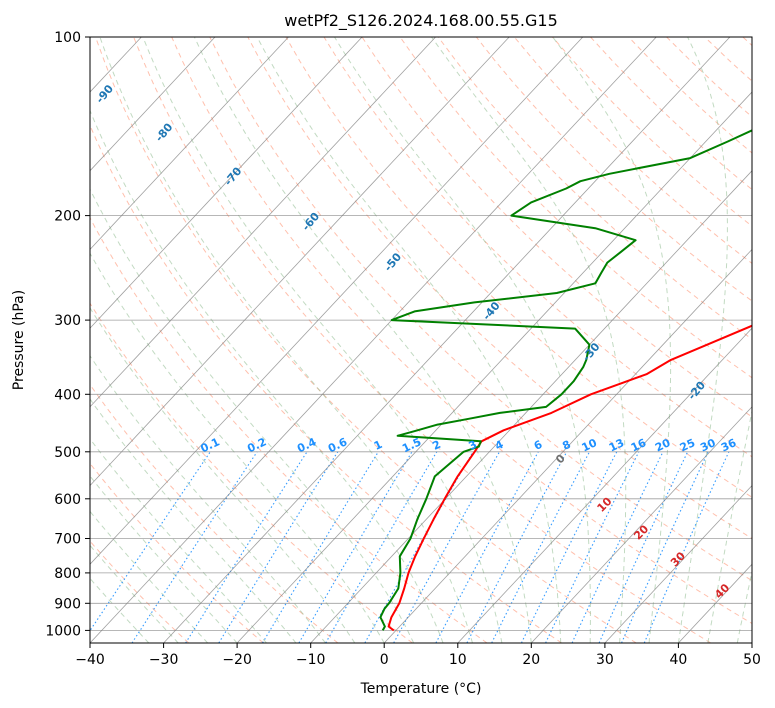 The width and height of the screenshot is (775, 708). Describe the element at coordinates (19, 340) in the screenshot. I see `y-axis-label: Pressure (hPa)` at that location.